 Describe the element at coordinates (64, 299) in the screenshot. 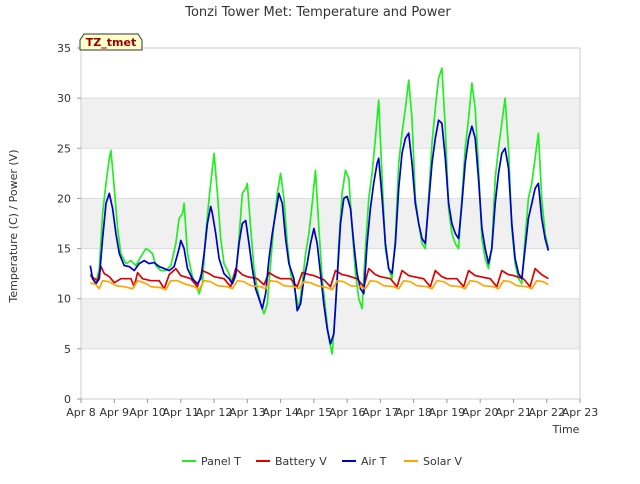

I see `y-tick-label: 10` at that location.